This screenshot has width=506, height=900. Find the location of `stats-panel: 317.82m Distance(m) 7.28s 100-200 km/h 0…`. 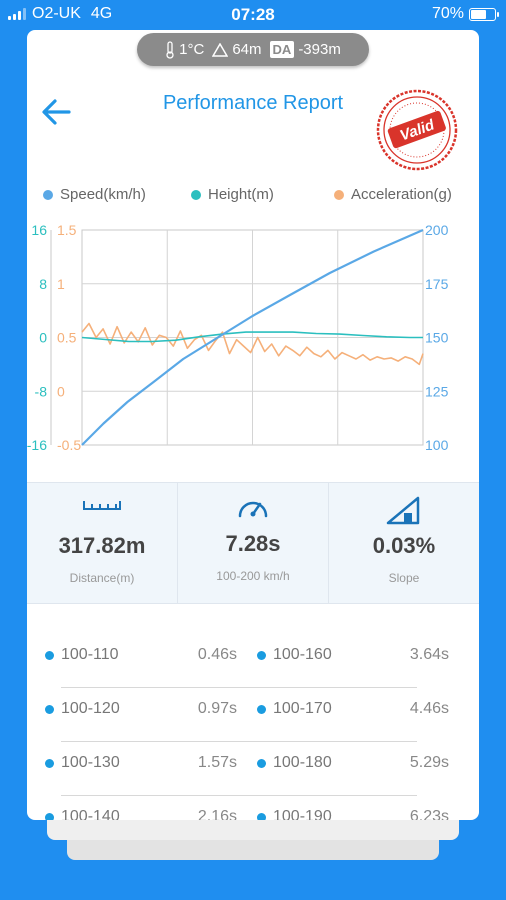

stats-panel: 317.82m Distance(m) 7.28s 100-200 km/h 0… is located at coordinates (253, 543).